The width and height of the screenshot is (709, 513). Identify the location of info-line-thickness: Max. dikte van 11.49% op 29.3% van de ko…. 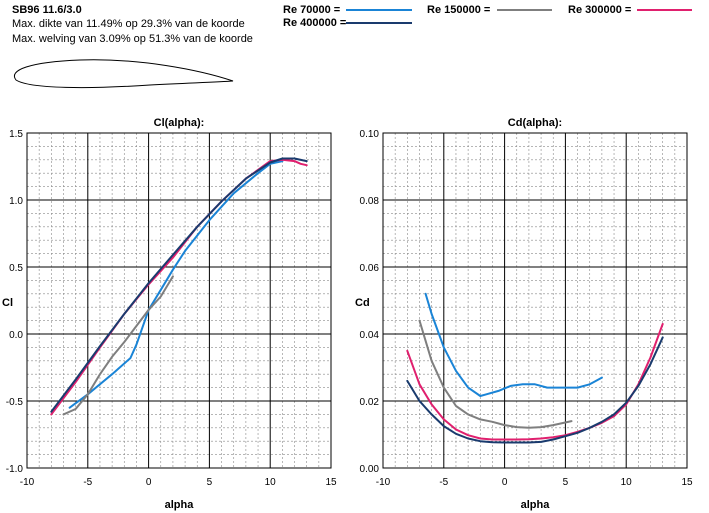
(128, 24).